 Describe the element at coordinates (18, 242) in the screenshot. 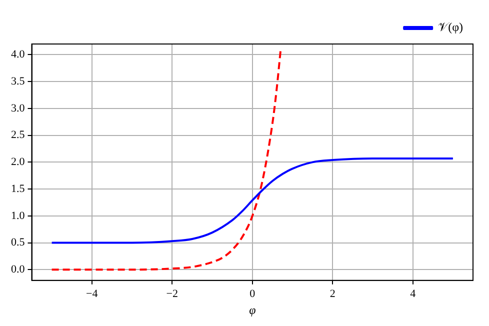

I see `y-tick-label: 0.5` at that location.